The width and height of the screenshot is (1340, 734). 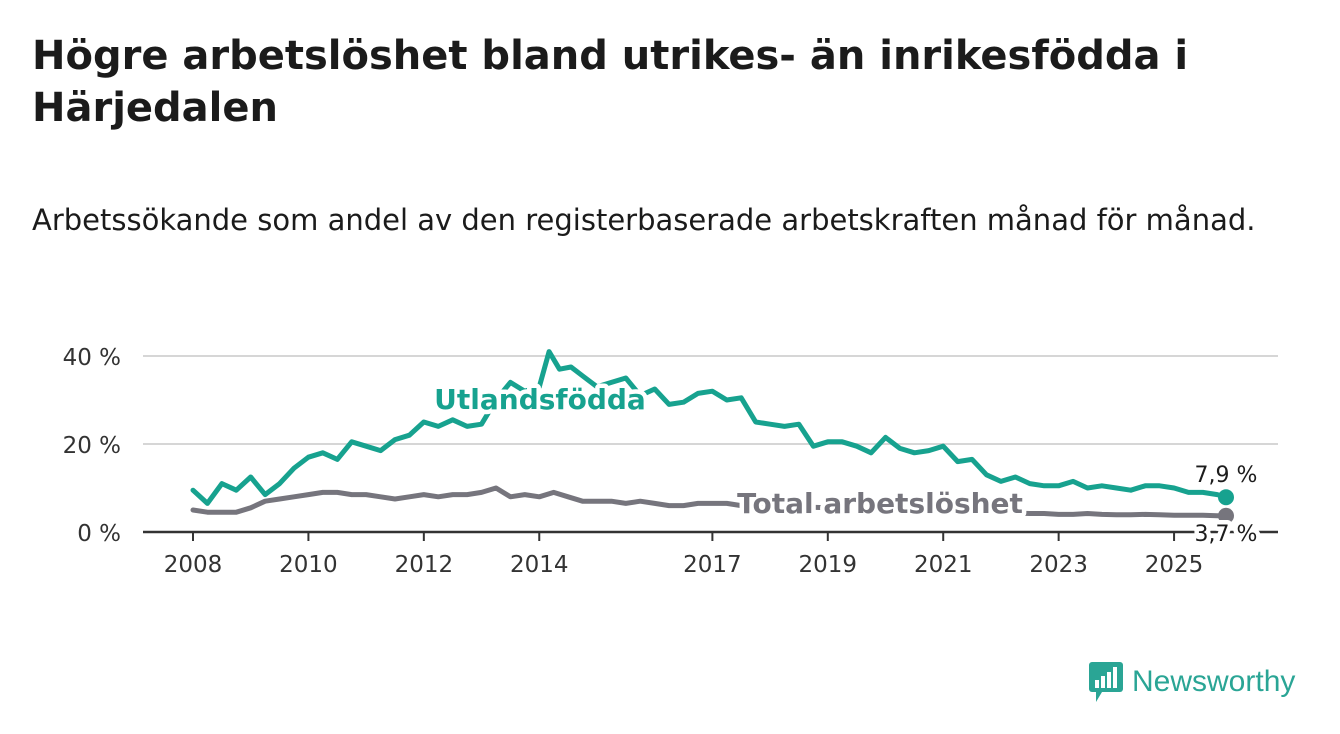 I want to click on brand-name: Newsworthy, so click(x=1214, y=681).